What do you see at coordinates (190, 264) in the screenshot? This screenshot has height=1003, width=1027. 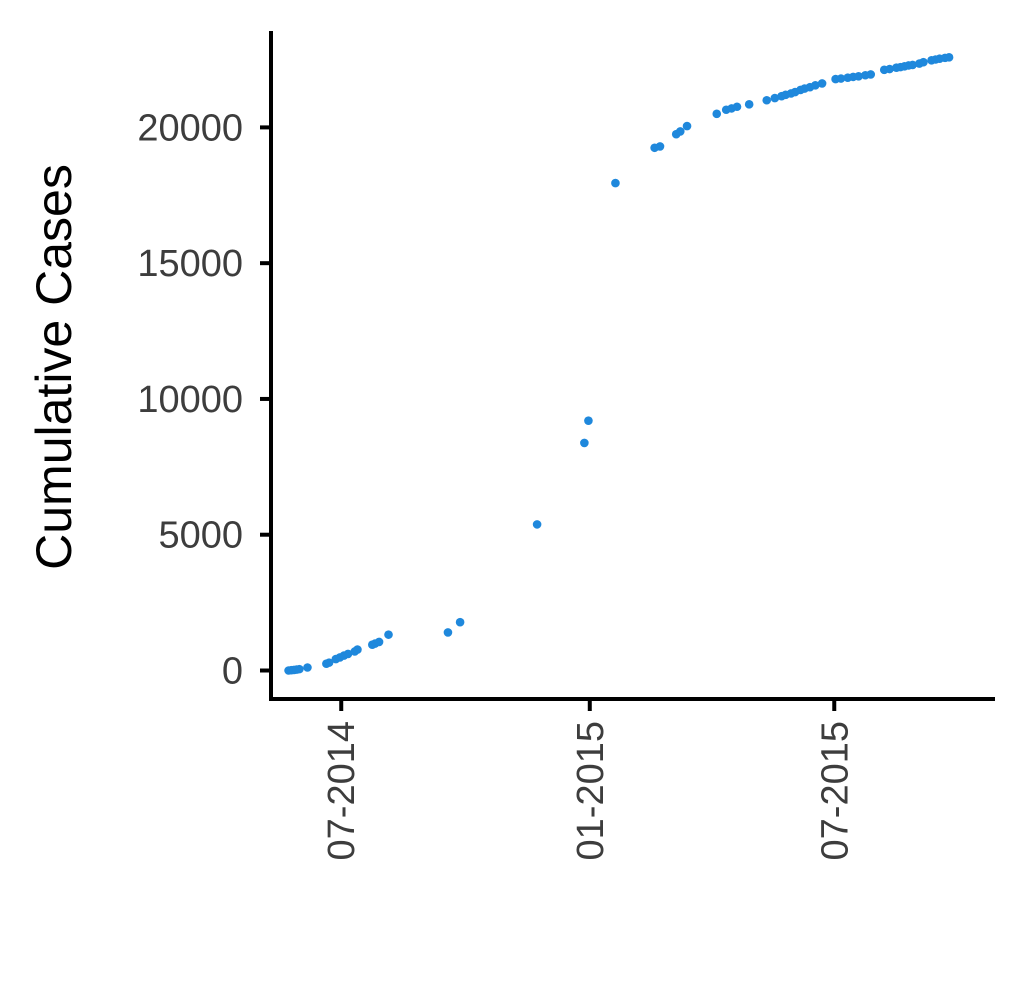 I see `y-tick-label: 15000` at bounding box center [190, 264].